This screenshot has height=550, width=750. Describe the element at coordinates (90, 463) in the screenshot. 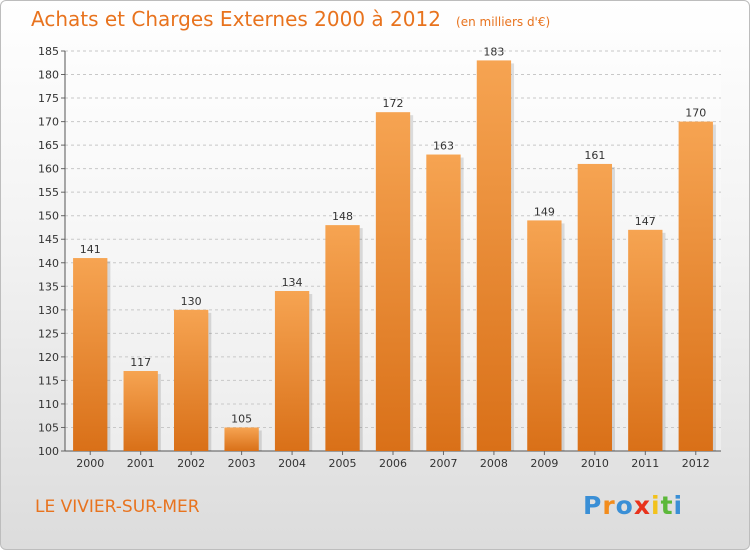

I see `x-tick-label: 2000` at that location.